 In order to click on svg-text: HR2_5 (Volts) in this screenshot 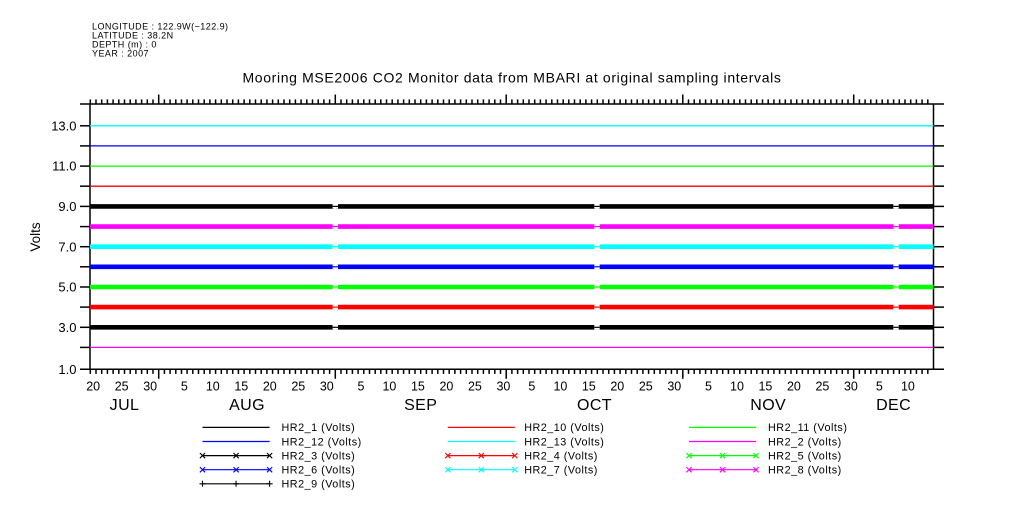, I will do `click(805, 456)`.